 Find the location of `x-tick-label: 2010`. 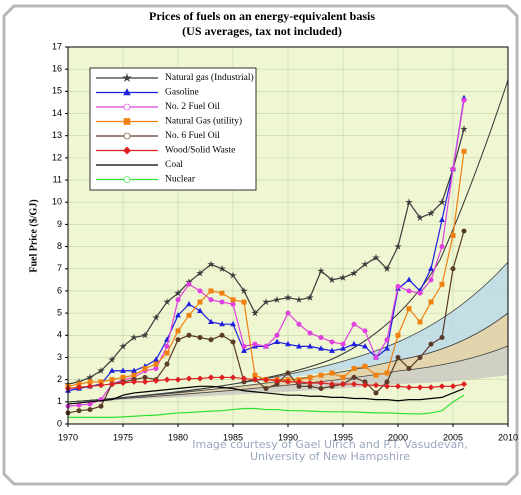

x-tick-label: 2010 is located at coordinates (508, 437).